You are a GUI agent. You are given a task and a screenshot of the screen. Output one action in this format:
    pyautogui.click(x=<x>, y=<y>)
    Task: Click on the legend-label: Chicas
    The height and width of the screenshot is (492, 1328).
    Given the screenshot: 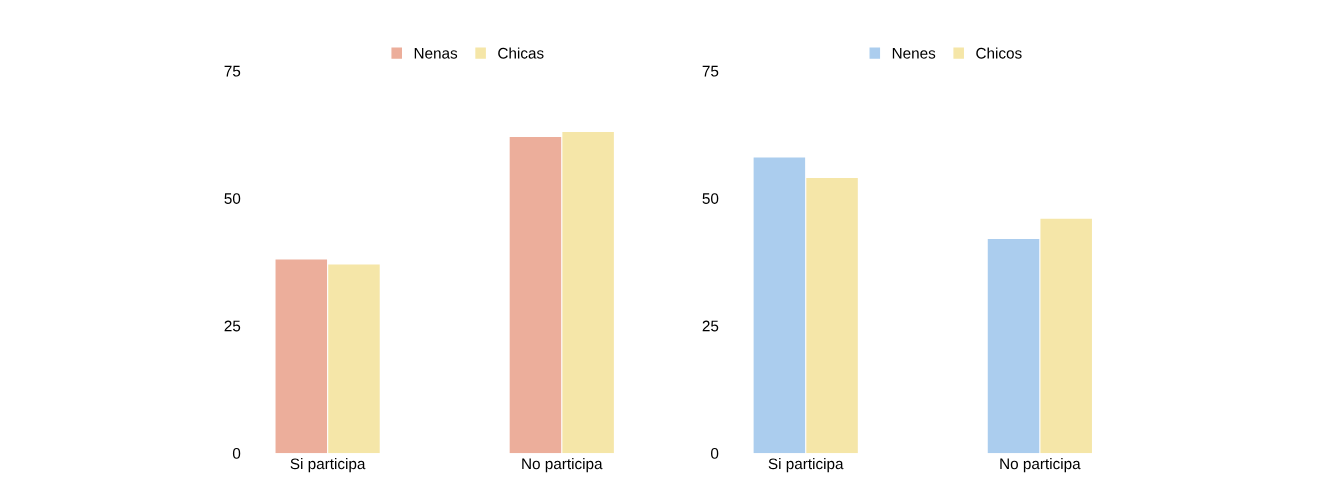 What is the action you would take?
    pyautogui.click(x=521, y=53)
    